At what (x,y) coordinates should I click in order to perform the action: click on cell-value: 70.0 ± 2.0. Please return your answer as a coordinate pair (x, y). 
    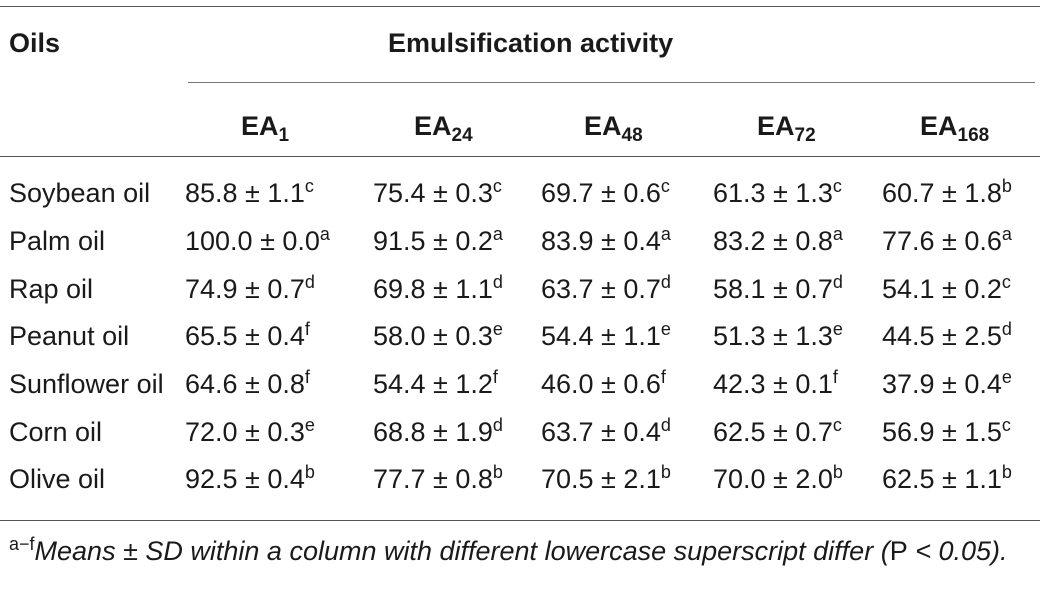
    Looking at the image, I should click on (773, 479).